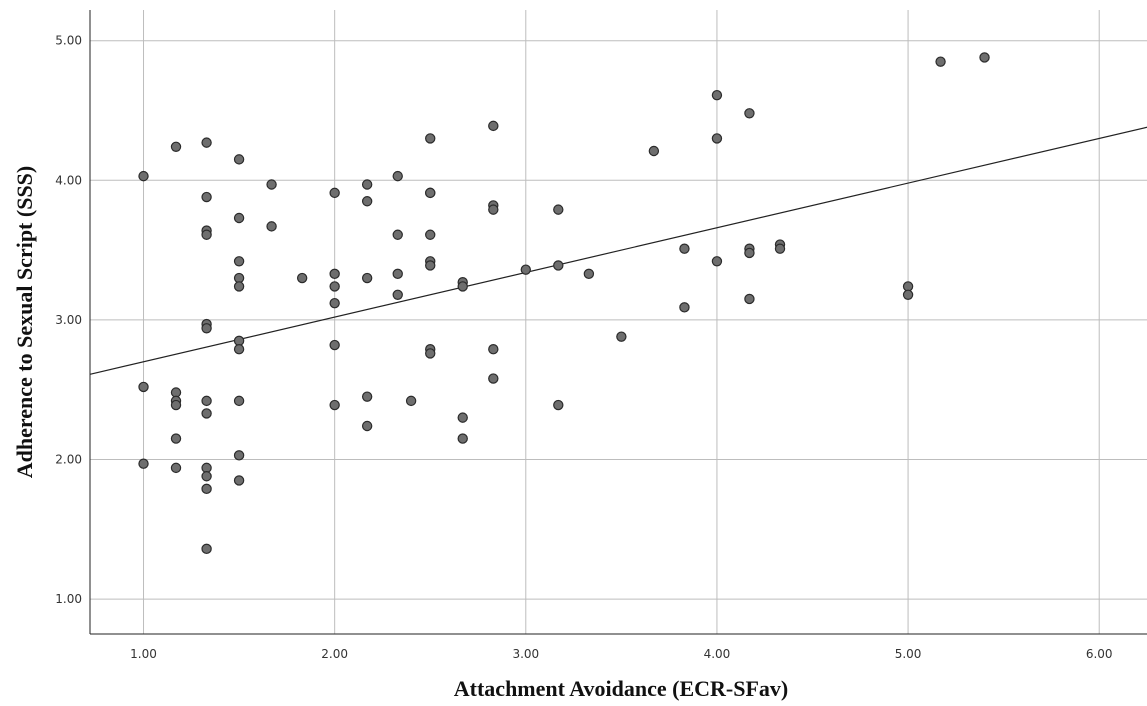 Image resolution: width=1147 pixels, height=706 pixels. I want to click on y-tick-label: 5.00, so click(68, 41).